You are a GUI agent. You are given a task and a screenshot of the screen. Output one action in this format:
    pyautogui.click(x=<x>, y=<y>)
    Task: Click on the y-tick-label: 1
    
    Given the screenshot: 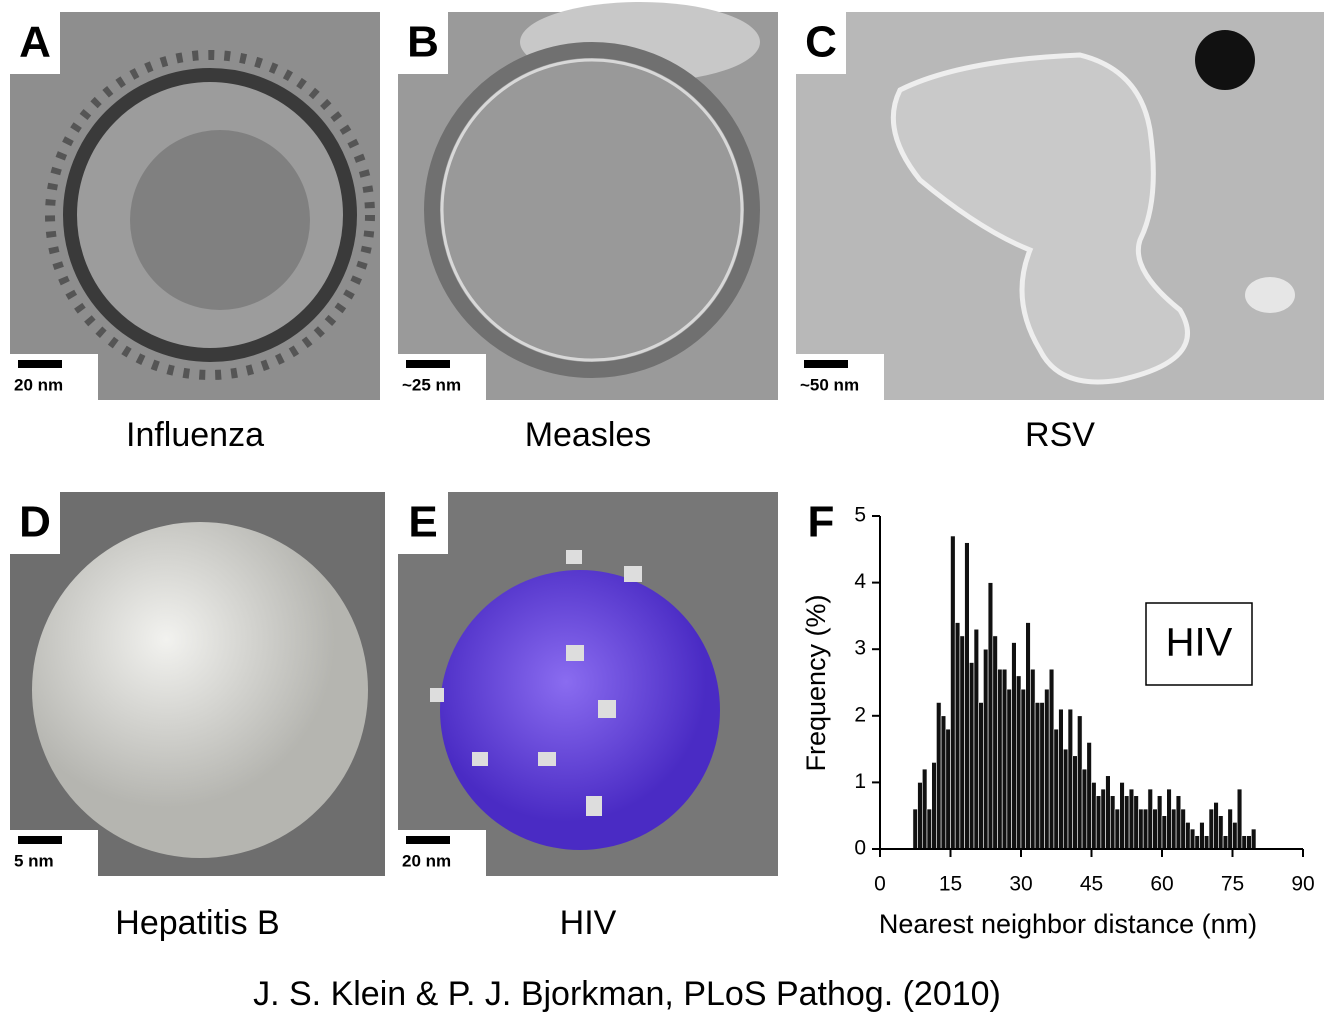 What is the action you would take?
    pyautogui.click(x=860, y=781)
    